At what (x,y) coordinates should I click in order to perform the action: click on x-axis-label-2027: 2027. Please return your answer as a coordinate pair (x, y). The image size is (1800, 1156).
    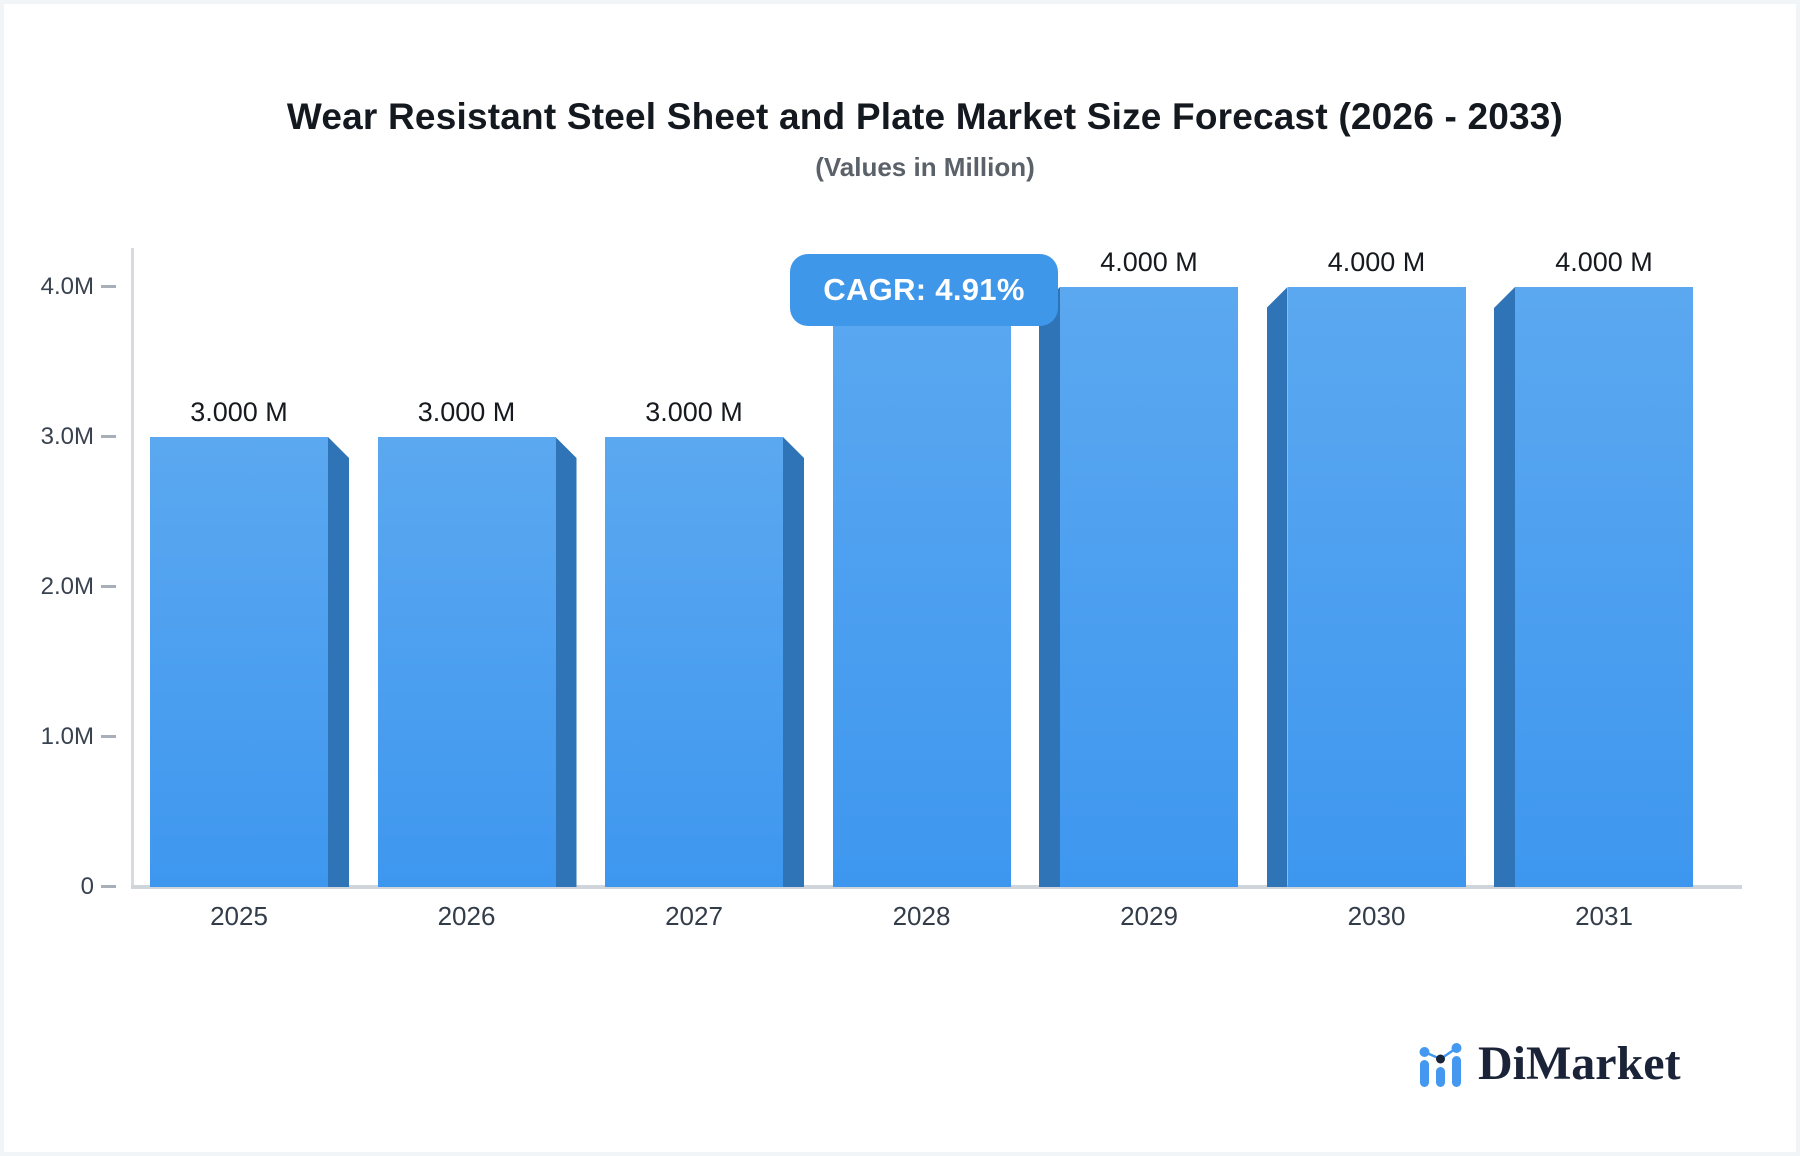
    Looking at the image, I should click on (694, 916).